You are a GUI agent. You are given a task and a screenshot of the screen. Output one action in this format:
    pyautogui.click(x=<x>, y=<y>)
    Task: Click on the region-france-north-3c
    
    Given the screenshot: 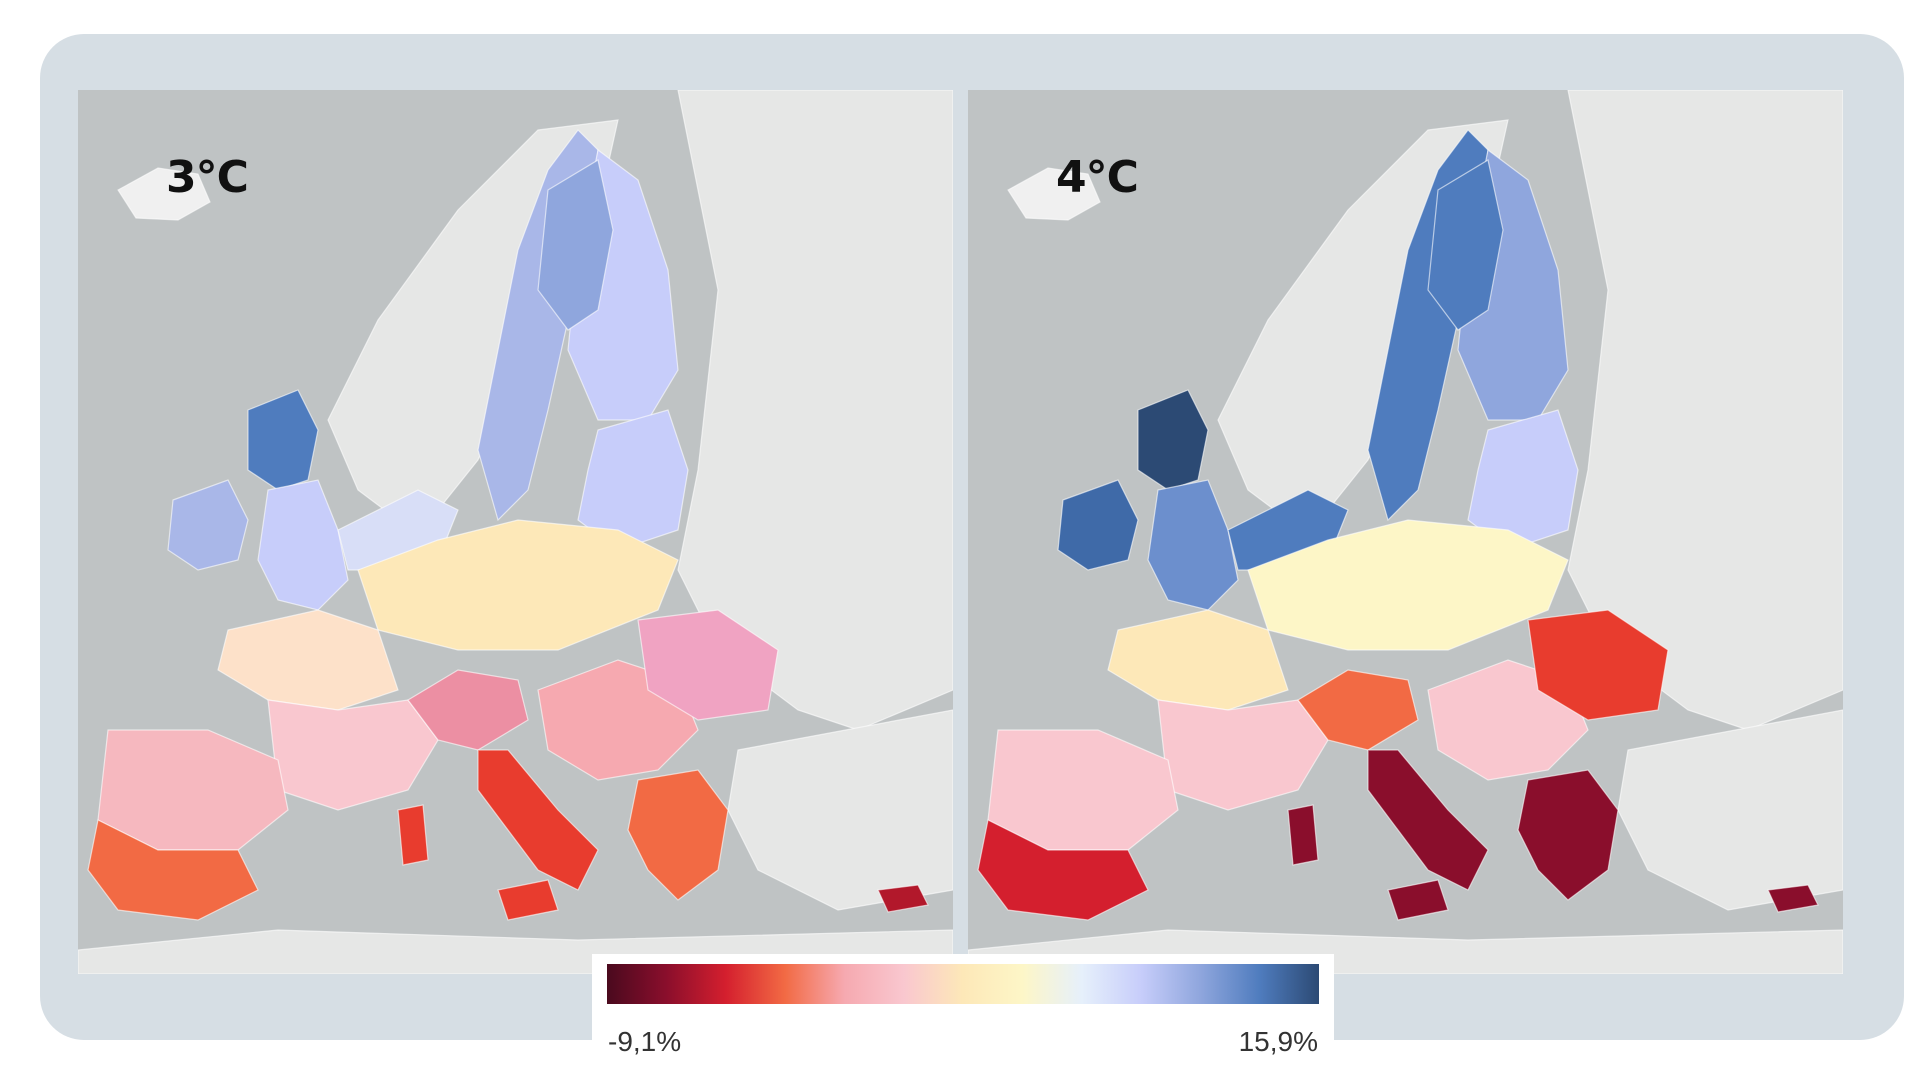 What is the action you would take?
    pyautogui.click(x=308, y=660)
    